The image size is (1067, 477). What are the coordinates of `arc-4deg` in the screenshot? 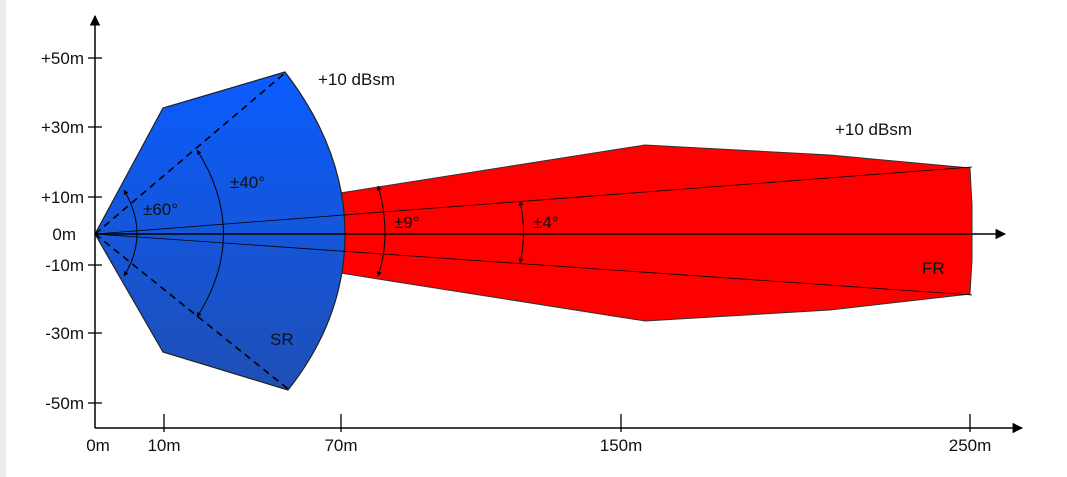 It's located at (521, 232).